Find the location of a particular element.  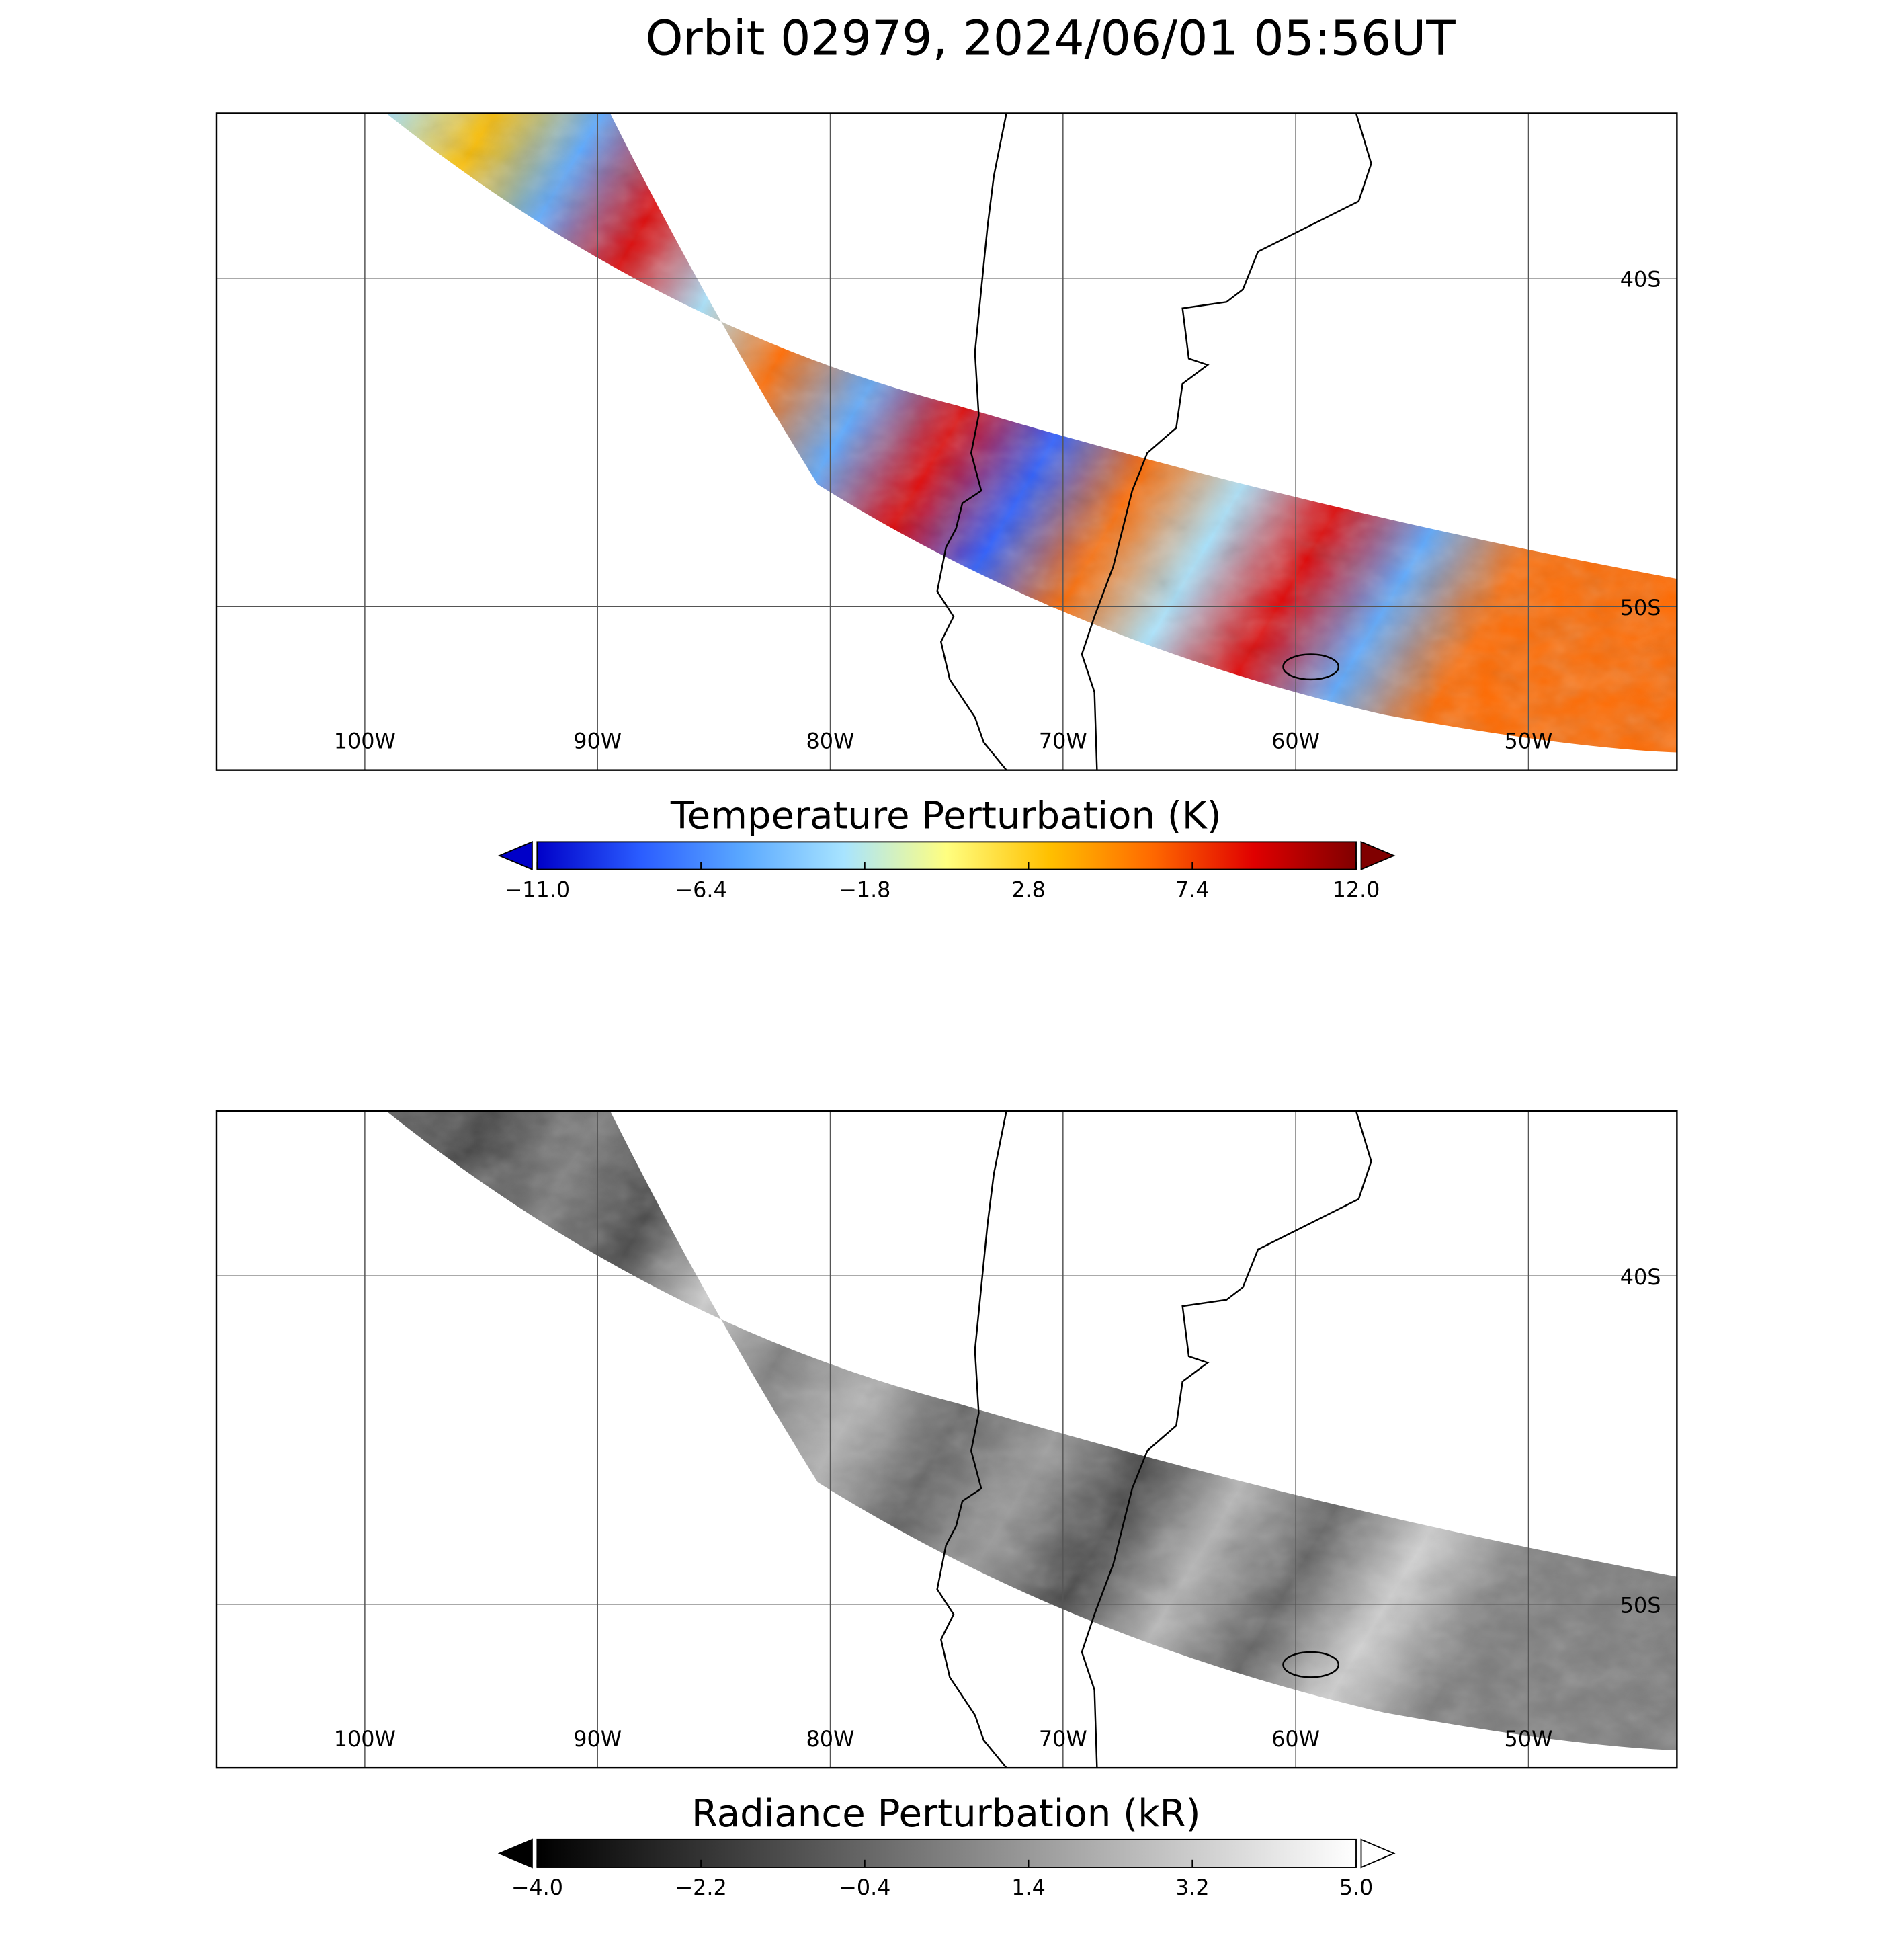

colorbar-tick-label: −6.4 is located at coordinates (700, 889).